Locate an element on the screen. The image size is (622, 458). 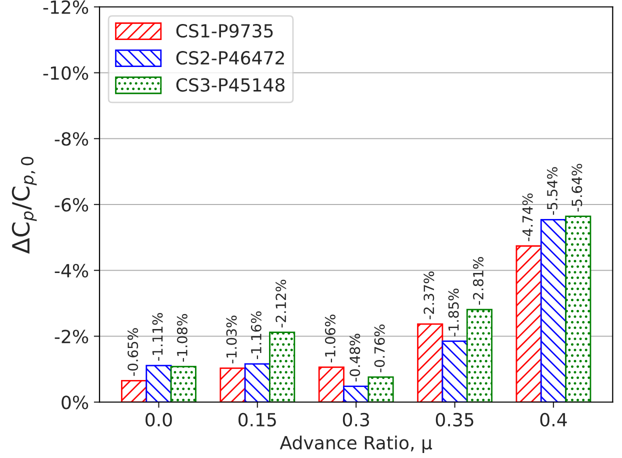
x-axis-title: Advance Ratio, μ is located at coordinates (356, 445).